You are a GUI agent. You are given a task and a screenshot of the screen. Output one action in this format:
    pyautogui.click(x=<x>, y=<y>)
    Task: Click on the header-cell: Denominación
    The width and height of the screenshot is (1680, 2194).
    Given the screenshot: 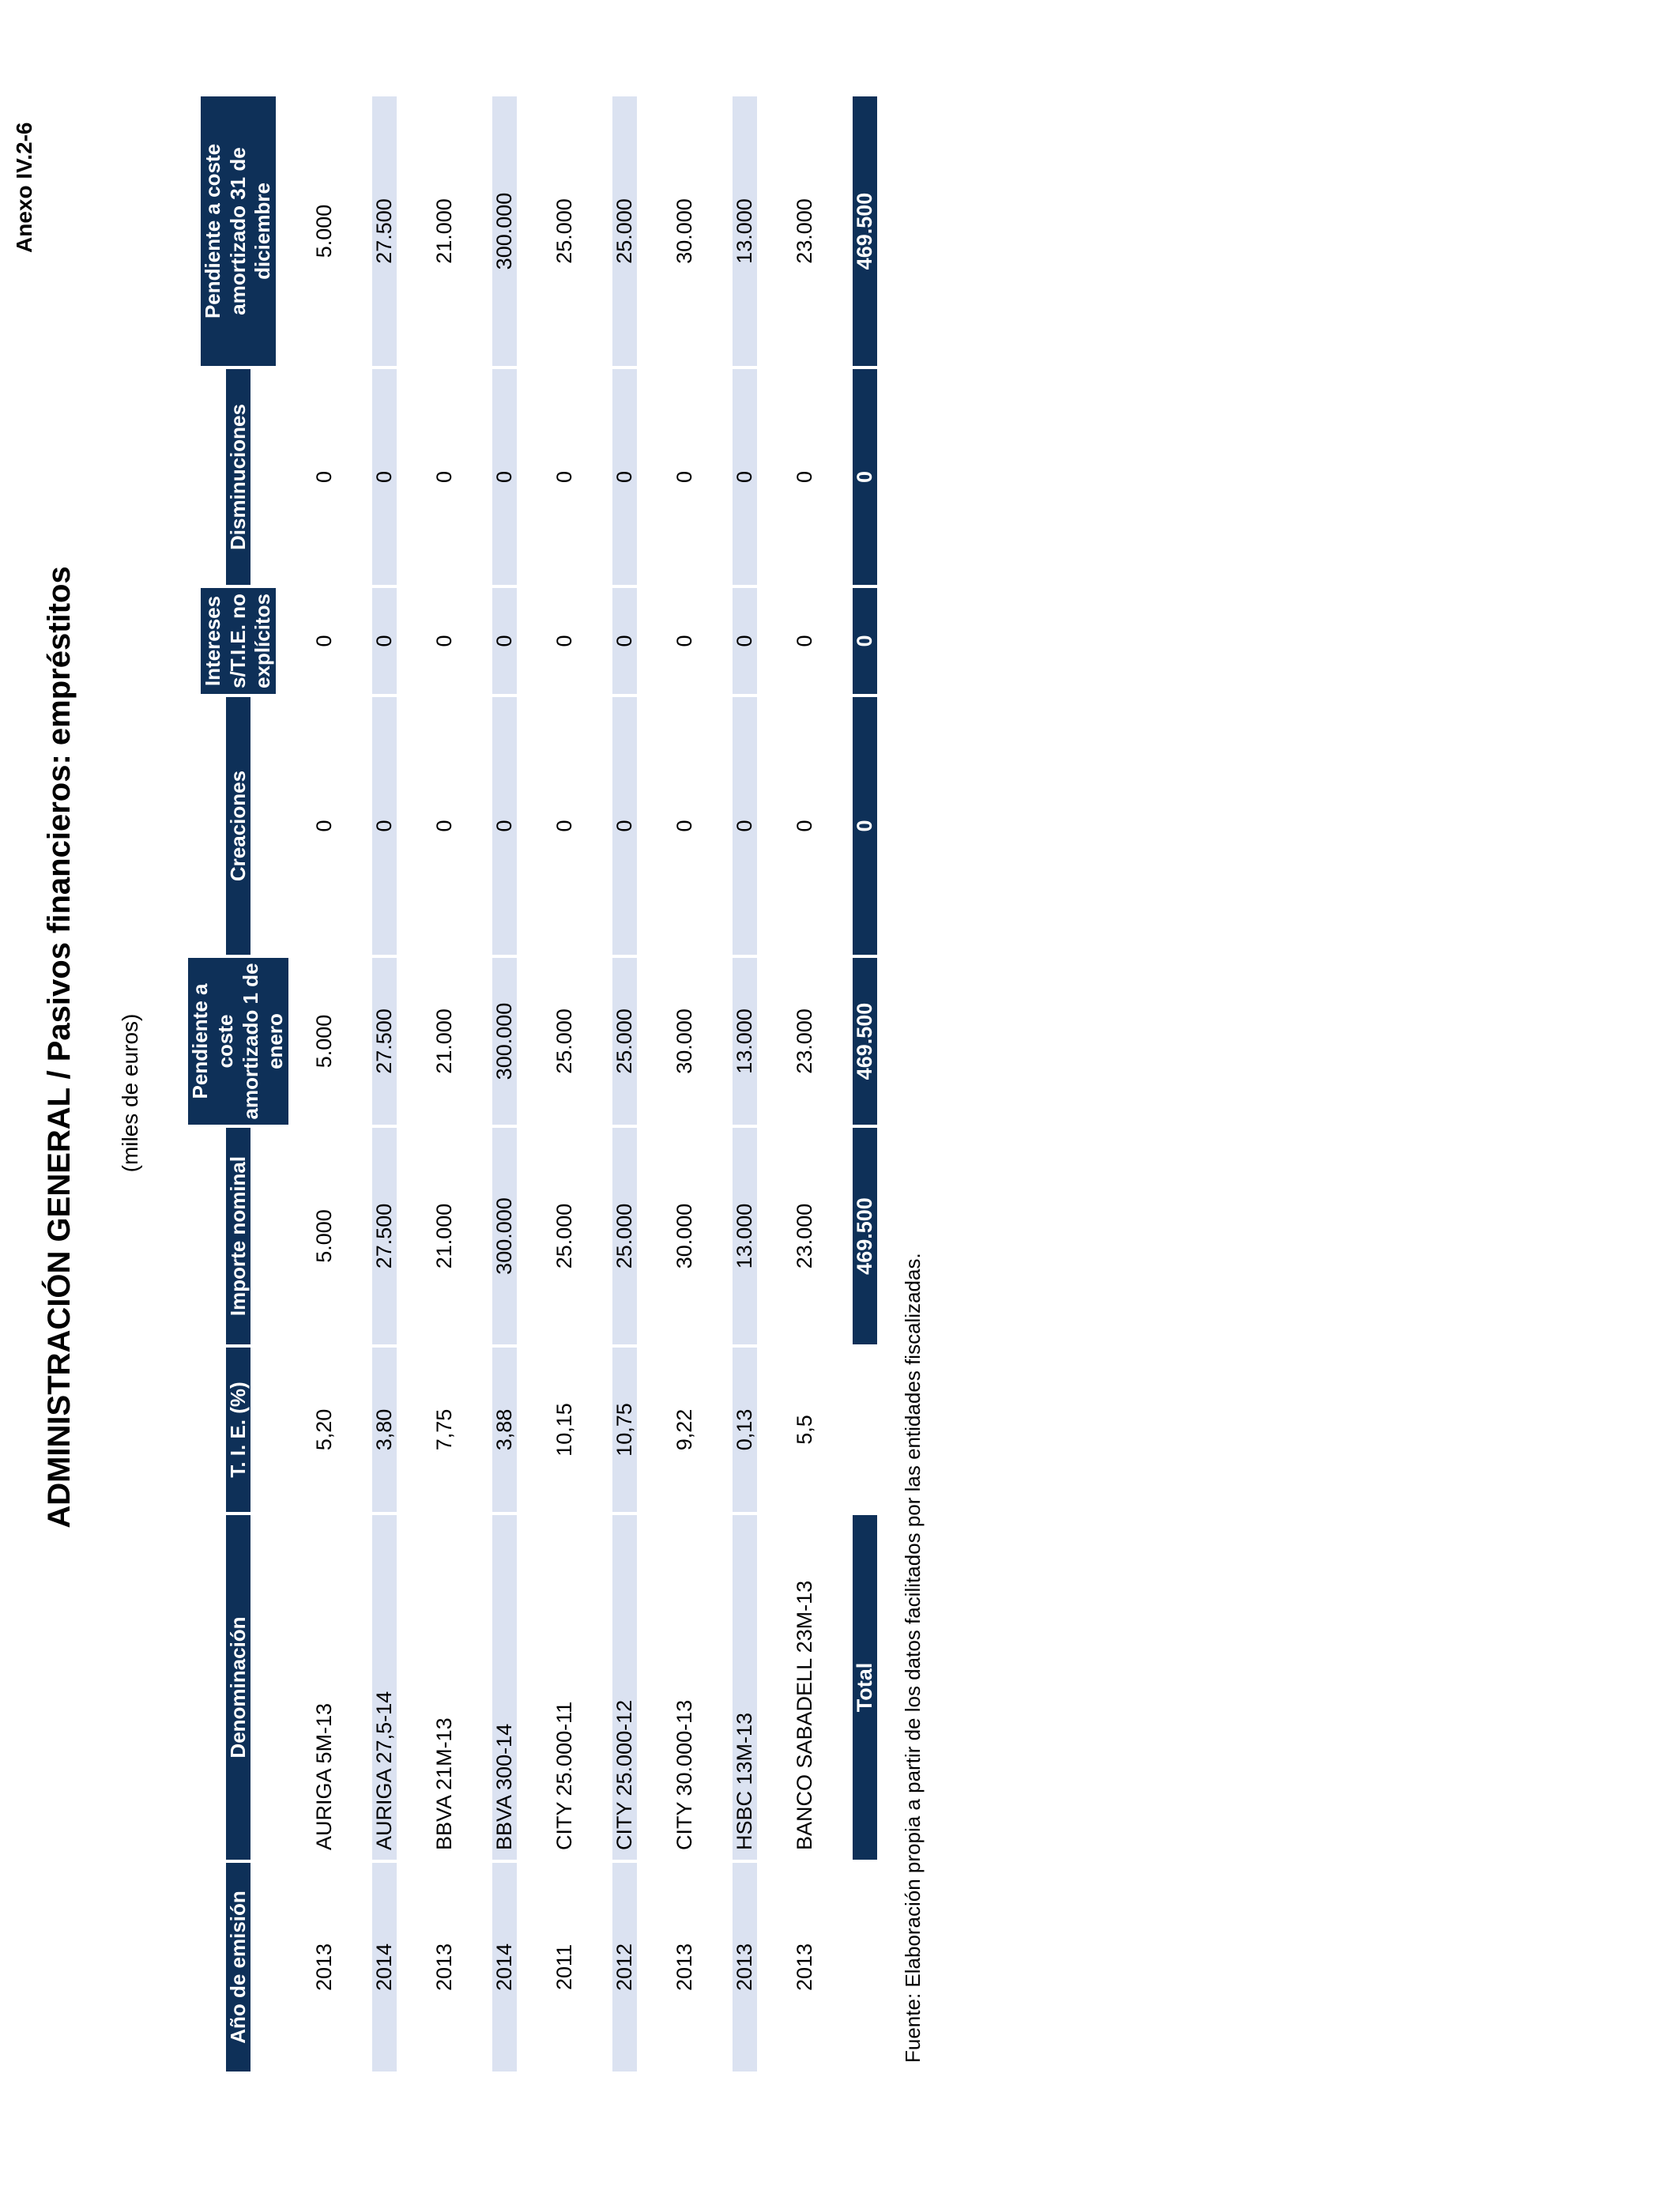 What is the action you would take?
    pyautogui.click(x=238, y=1687)
    